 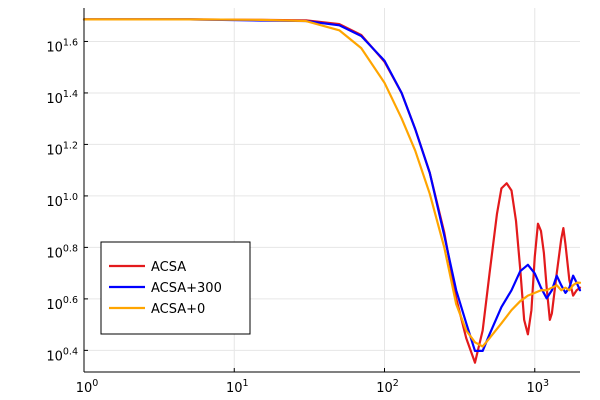 I want to click on legend: ACSA ACSA+300 ACSA+0, so click(x=175, y=288).